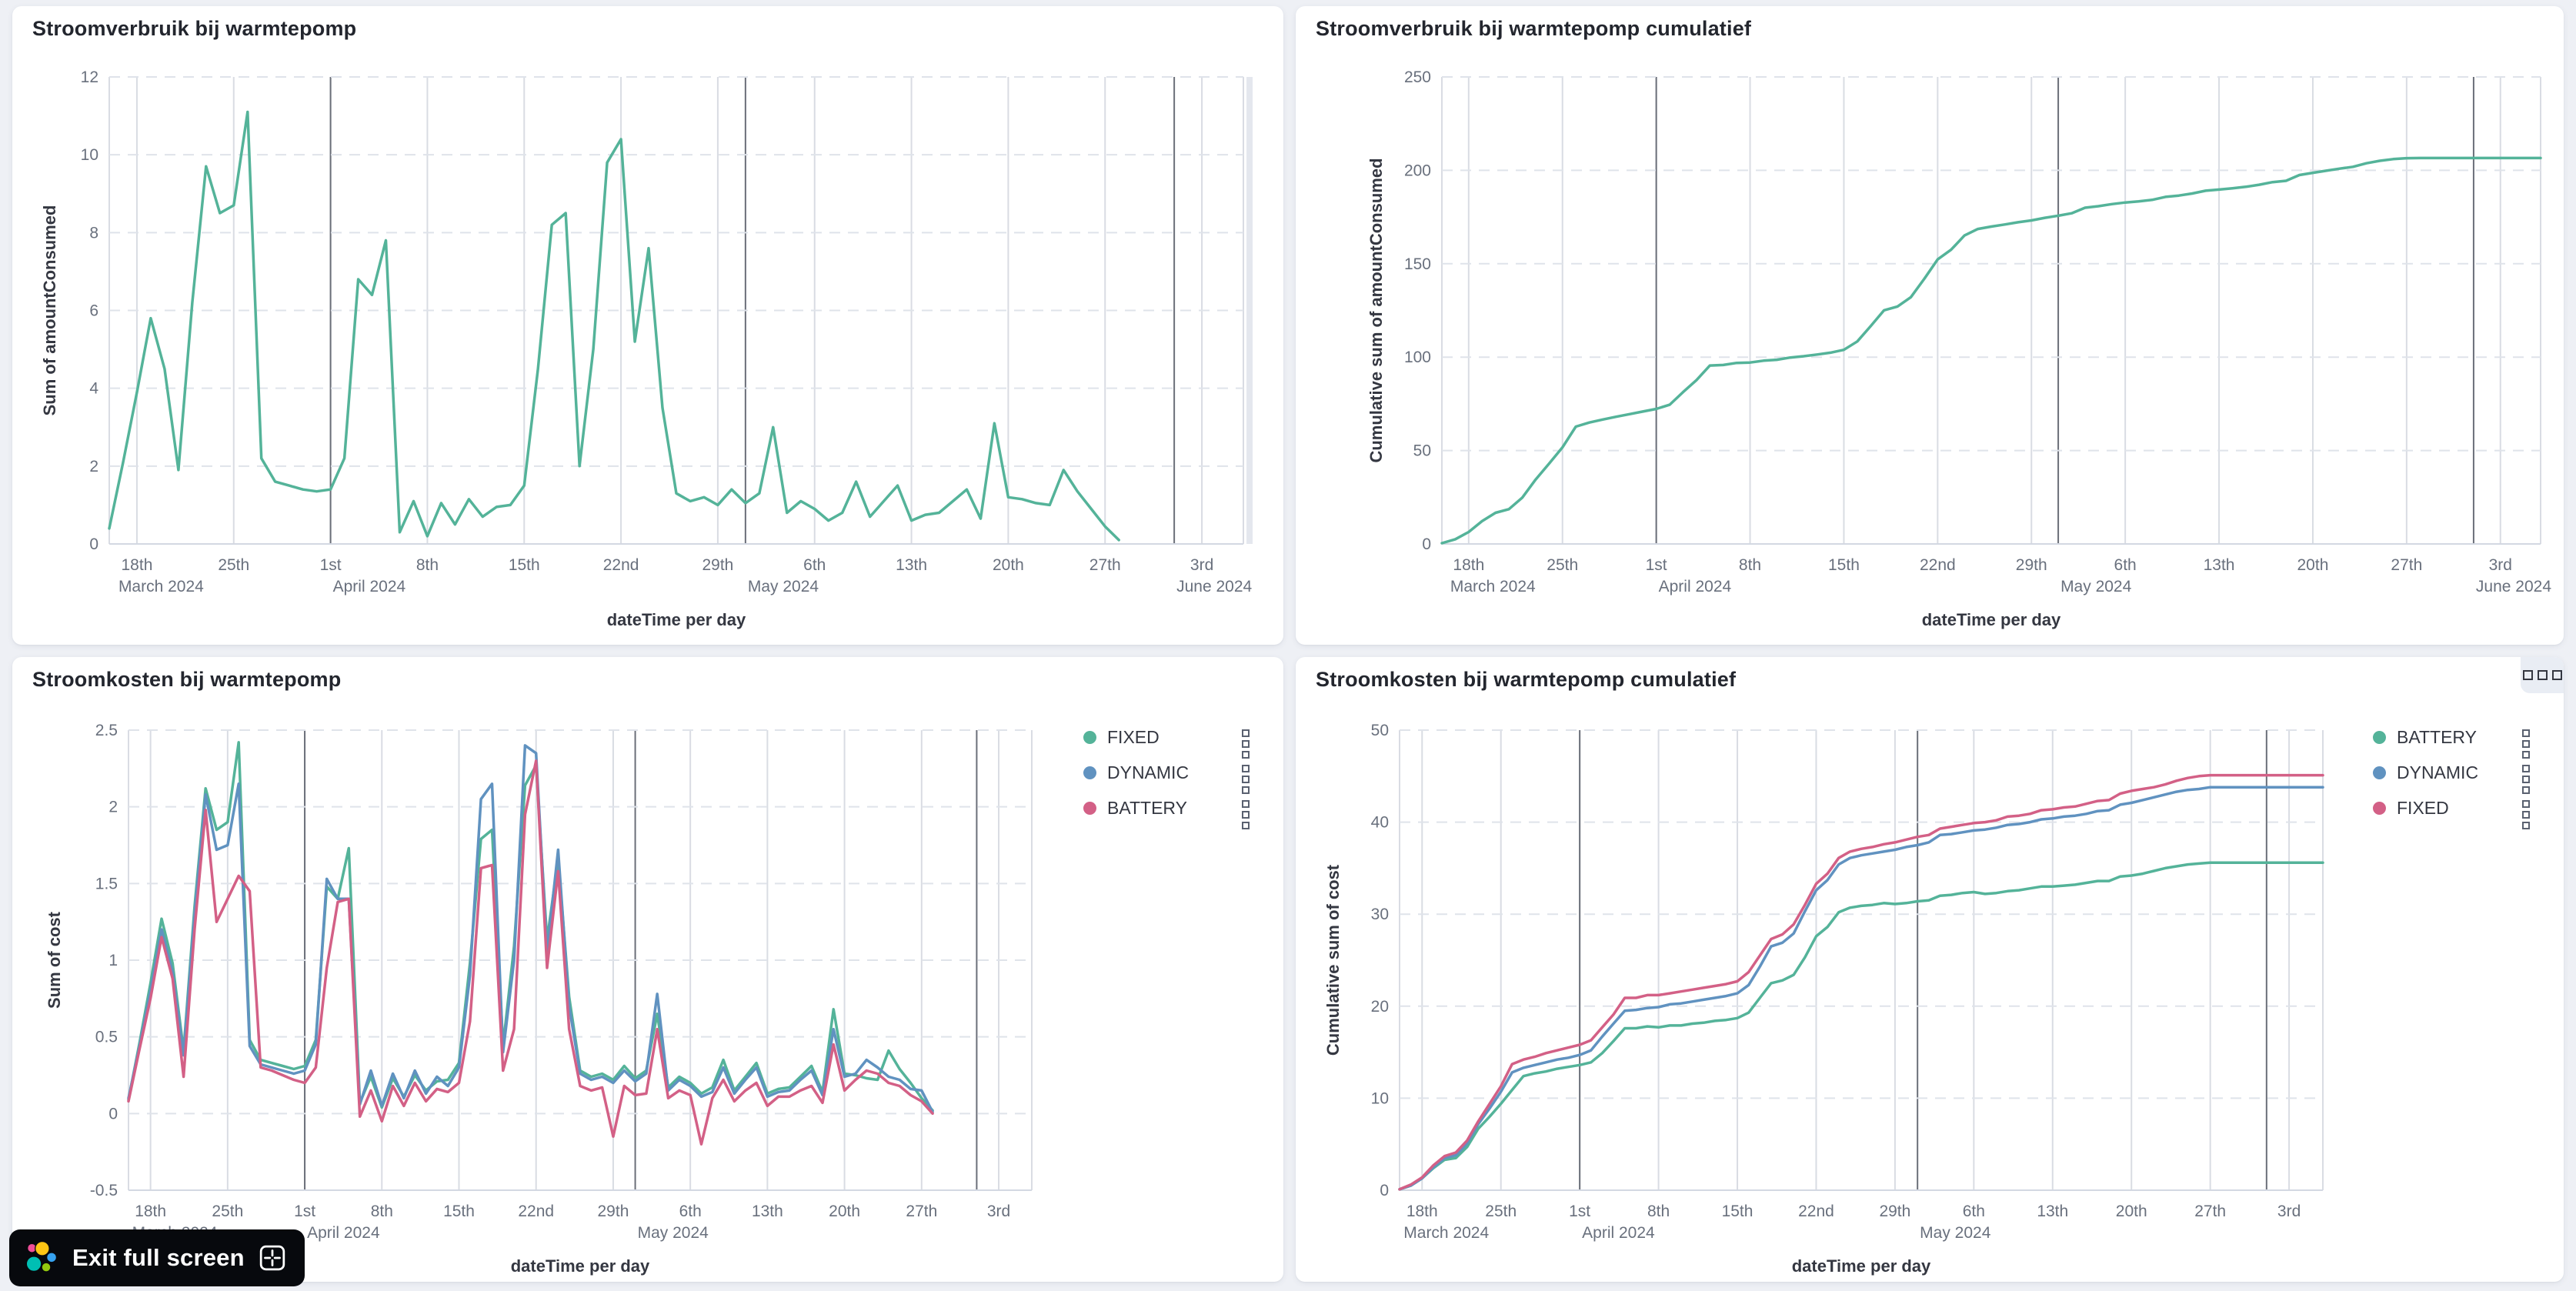  Describe the element at coordinates (1861, 1026) in the screenshot. I see `series-line-battery` at that location.